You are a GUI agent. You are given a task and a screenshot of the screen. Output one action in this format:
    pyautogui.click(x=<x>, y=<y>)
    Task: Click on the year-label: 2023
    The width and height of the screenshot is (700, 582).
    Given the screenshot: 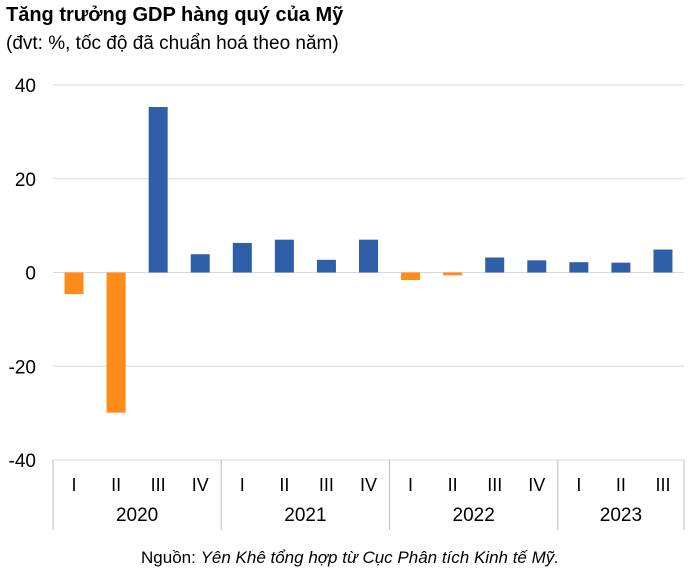 What is the action you would take?
    pyautogui.click(x=621, y=515)
    